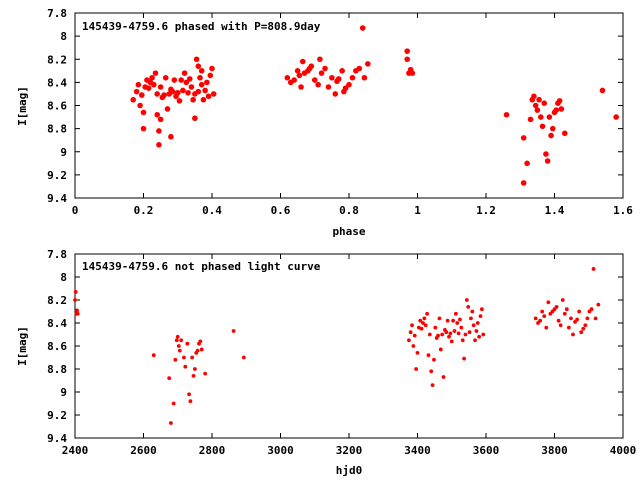  What do you see at coordinates (57, 13) in the screenshot?
I see `phased-y-tick-label: 7.8` at bounding box center [57, 13].